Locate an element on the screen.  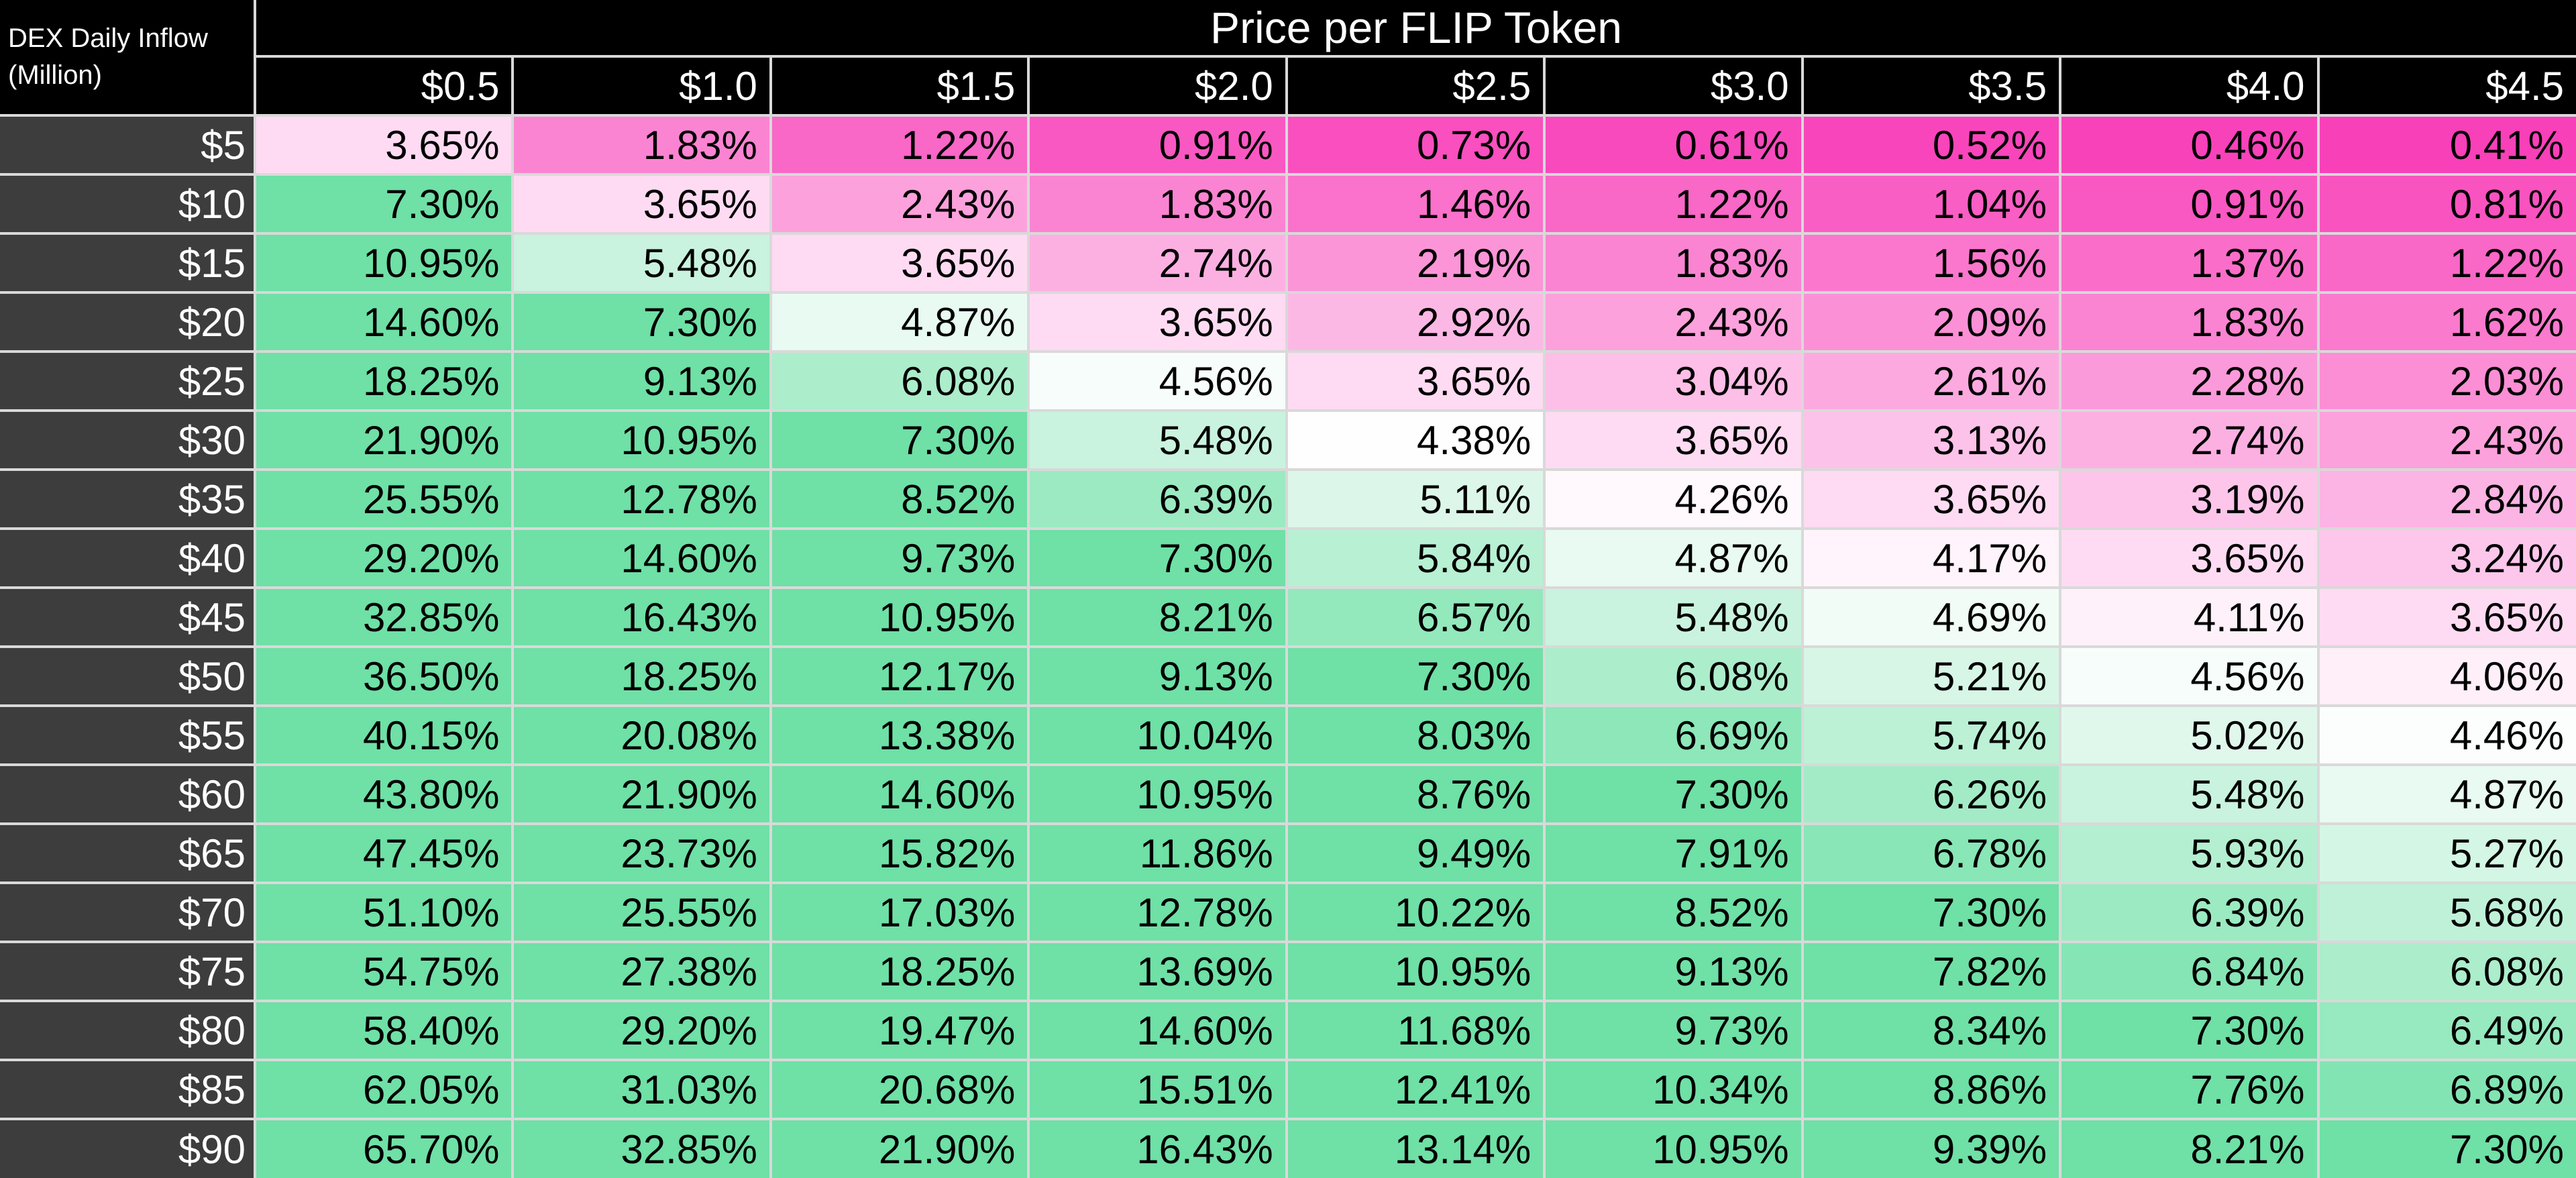
heatmap-cell: 51.10% is located at coordinates (384, 912).